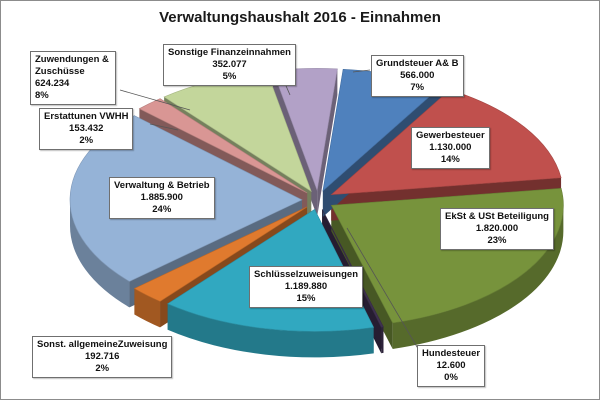  I want to click on label-verwaltung-betrieb: Verwaltung & Betrieb 1.885.900 24%, so click(162, 198).